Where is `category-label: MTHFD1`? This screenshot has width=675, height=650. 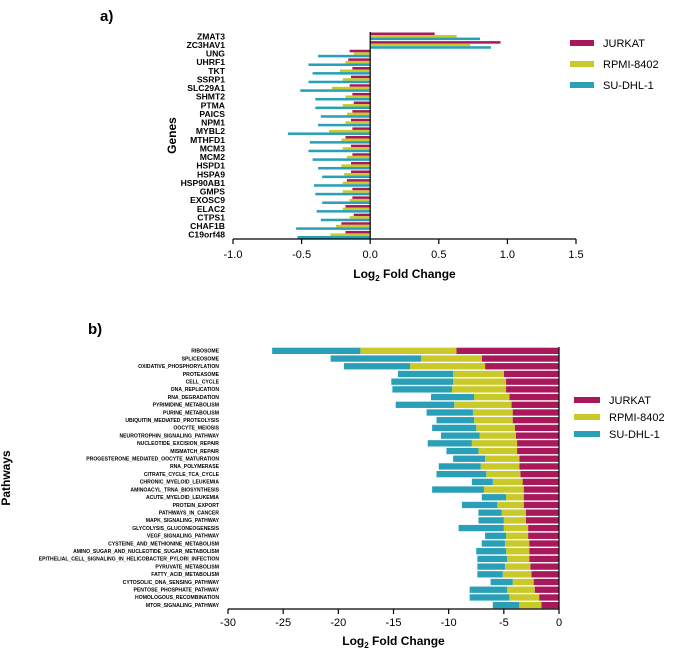 category-label: MTHFD1 is located at coordinates (207, 140).